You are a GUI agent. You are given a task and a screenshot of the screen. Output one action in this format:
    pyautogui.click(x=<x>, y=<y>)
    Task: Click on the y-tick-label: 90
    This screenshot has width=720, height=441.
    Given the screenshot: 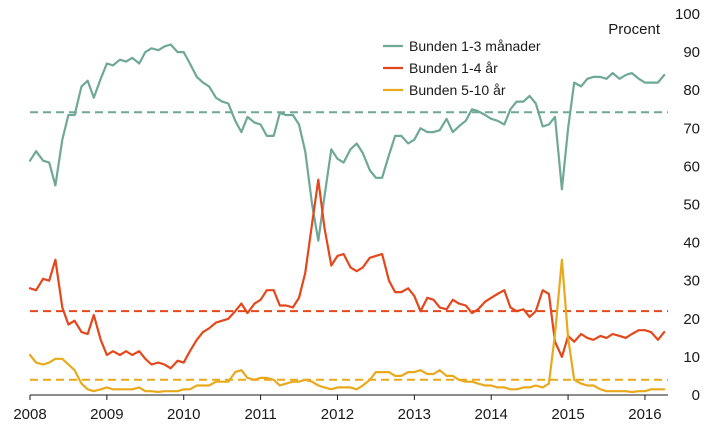 What is the action you would take?
    pyautogui.click(x=691, y=52)
    